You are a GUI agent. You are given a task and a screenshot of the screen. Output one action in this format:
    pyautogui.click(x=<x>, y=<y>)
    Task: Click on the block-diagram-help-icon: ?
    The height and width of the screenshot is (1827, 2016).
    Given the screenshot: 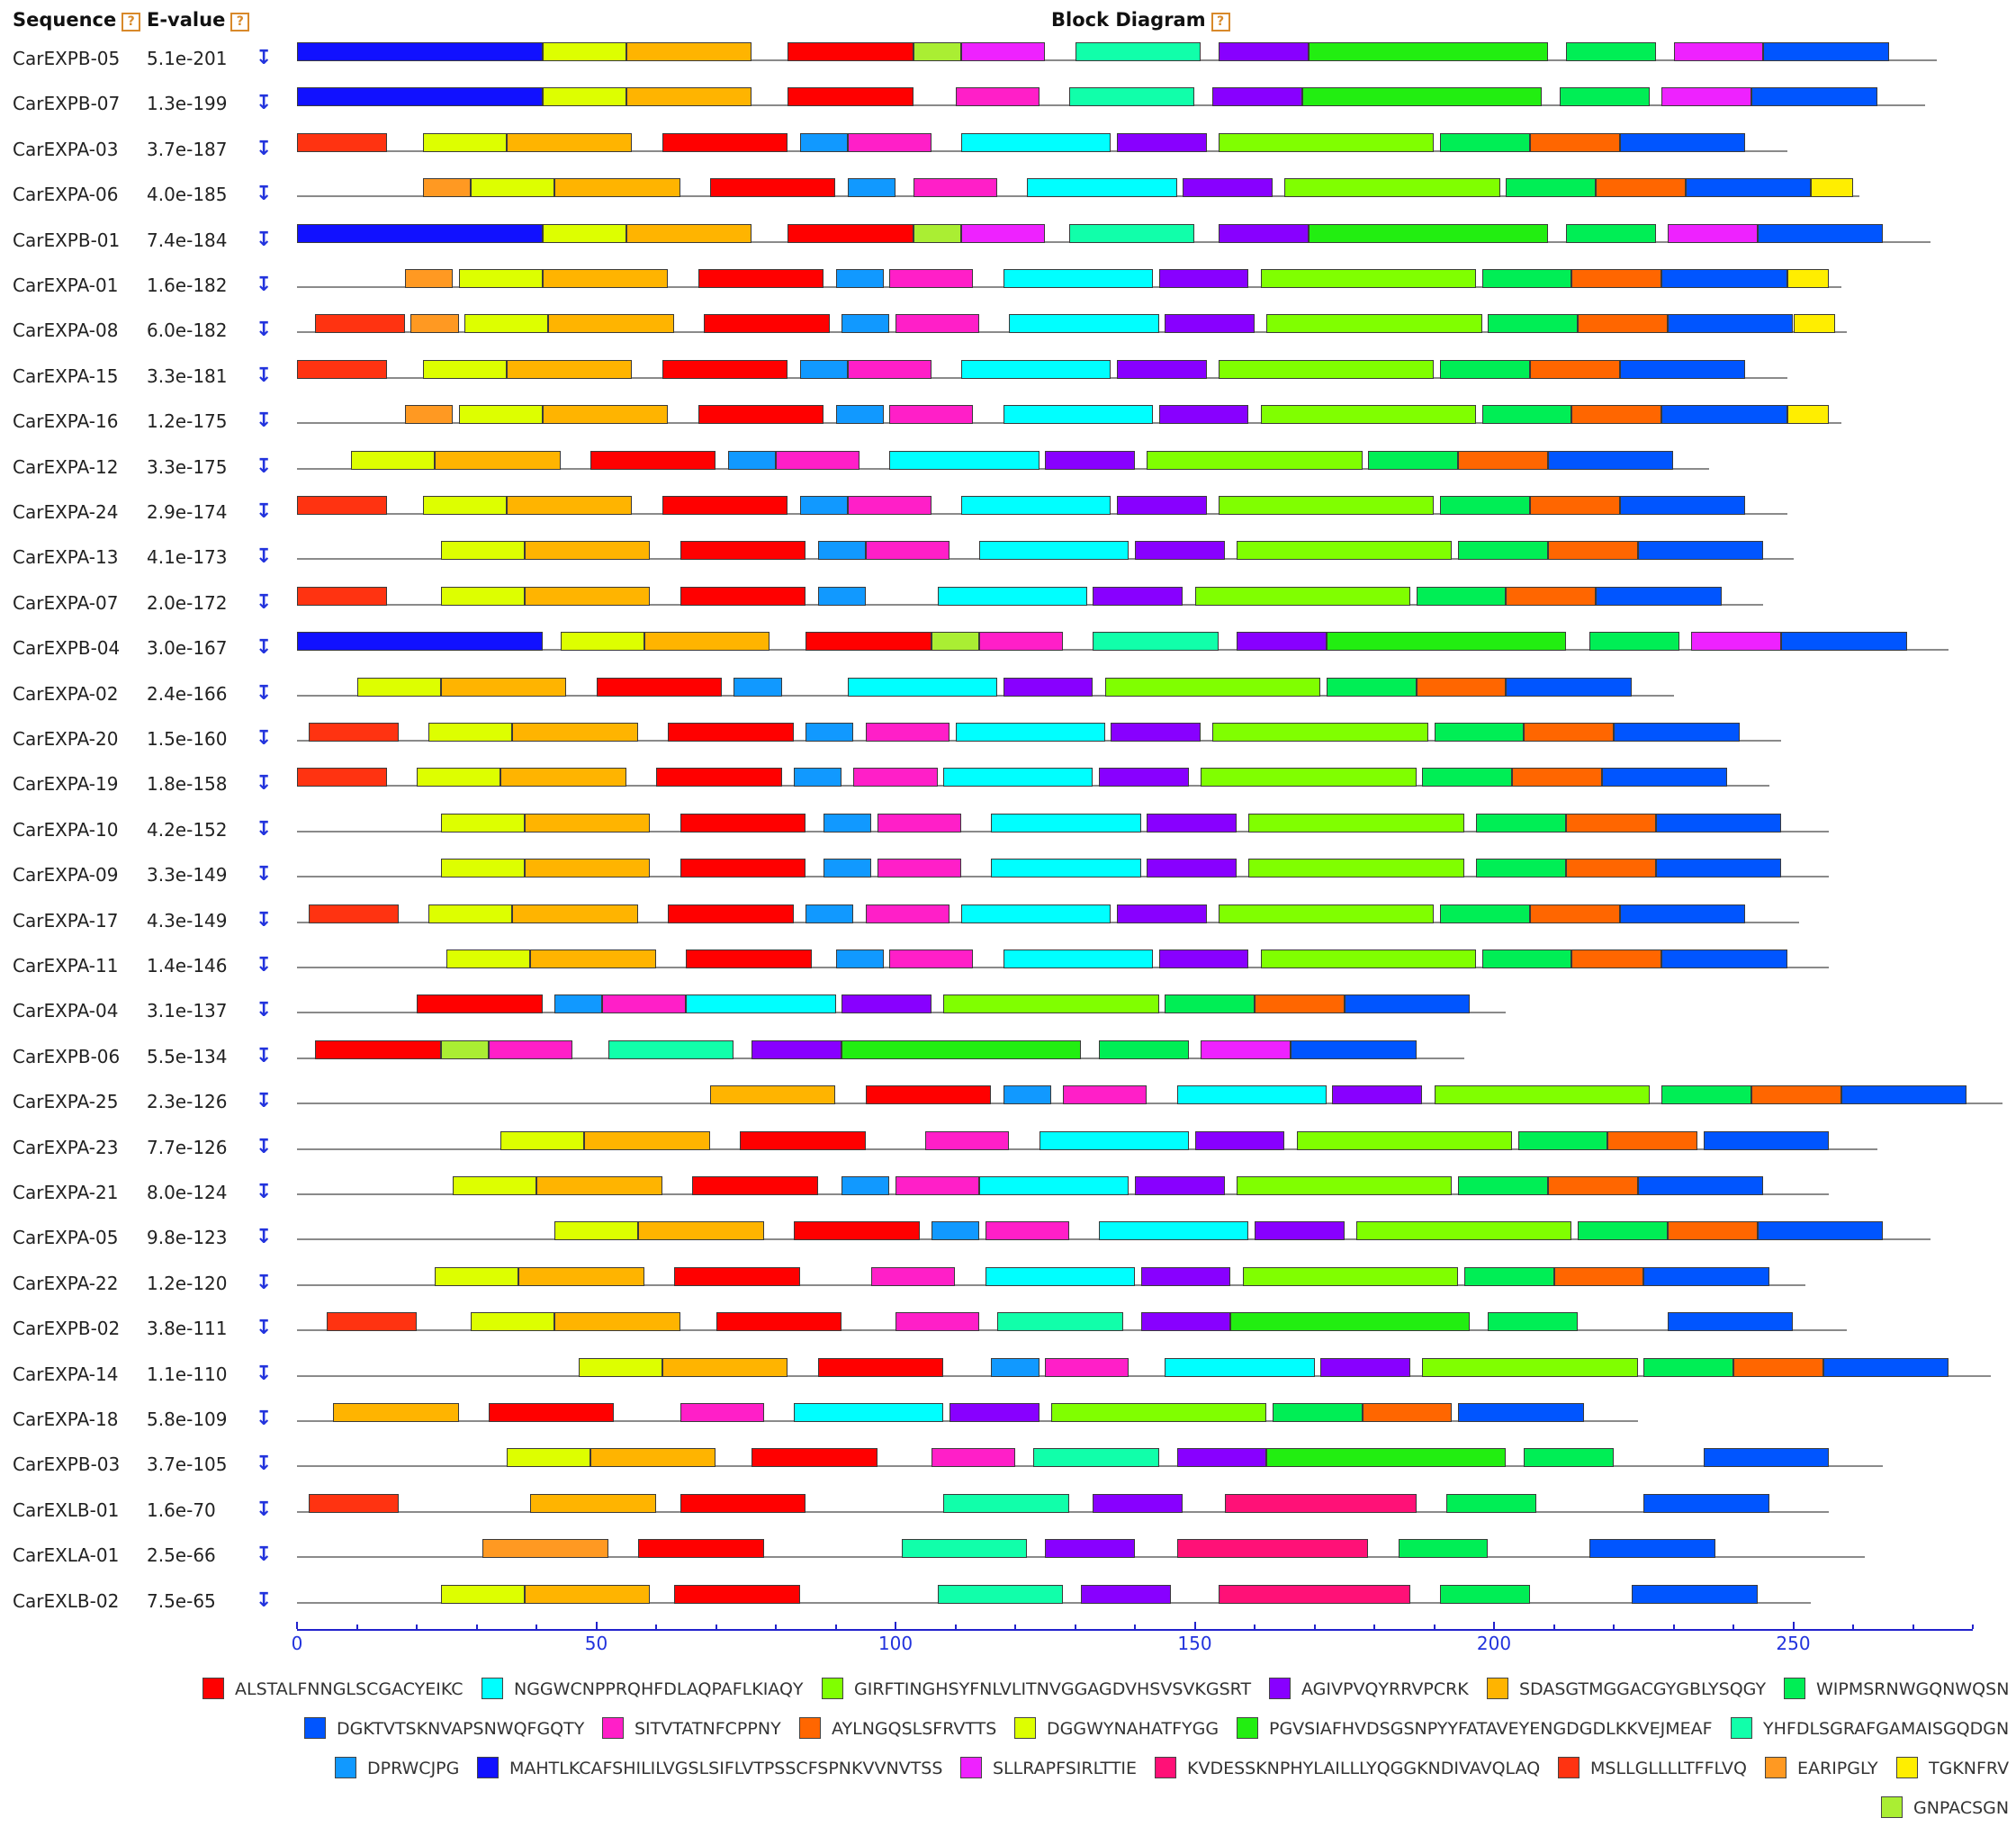 What is the action you would take?
    pyautogui.click(x=1220, y=22)
    